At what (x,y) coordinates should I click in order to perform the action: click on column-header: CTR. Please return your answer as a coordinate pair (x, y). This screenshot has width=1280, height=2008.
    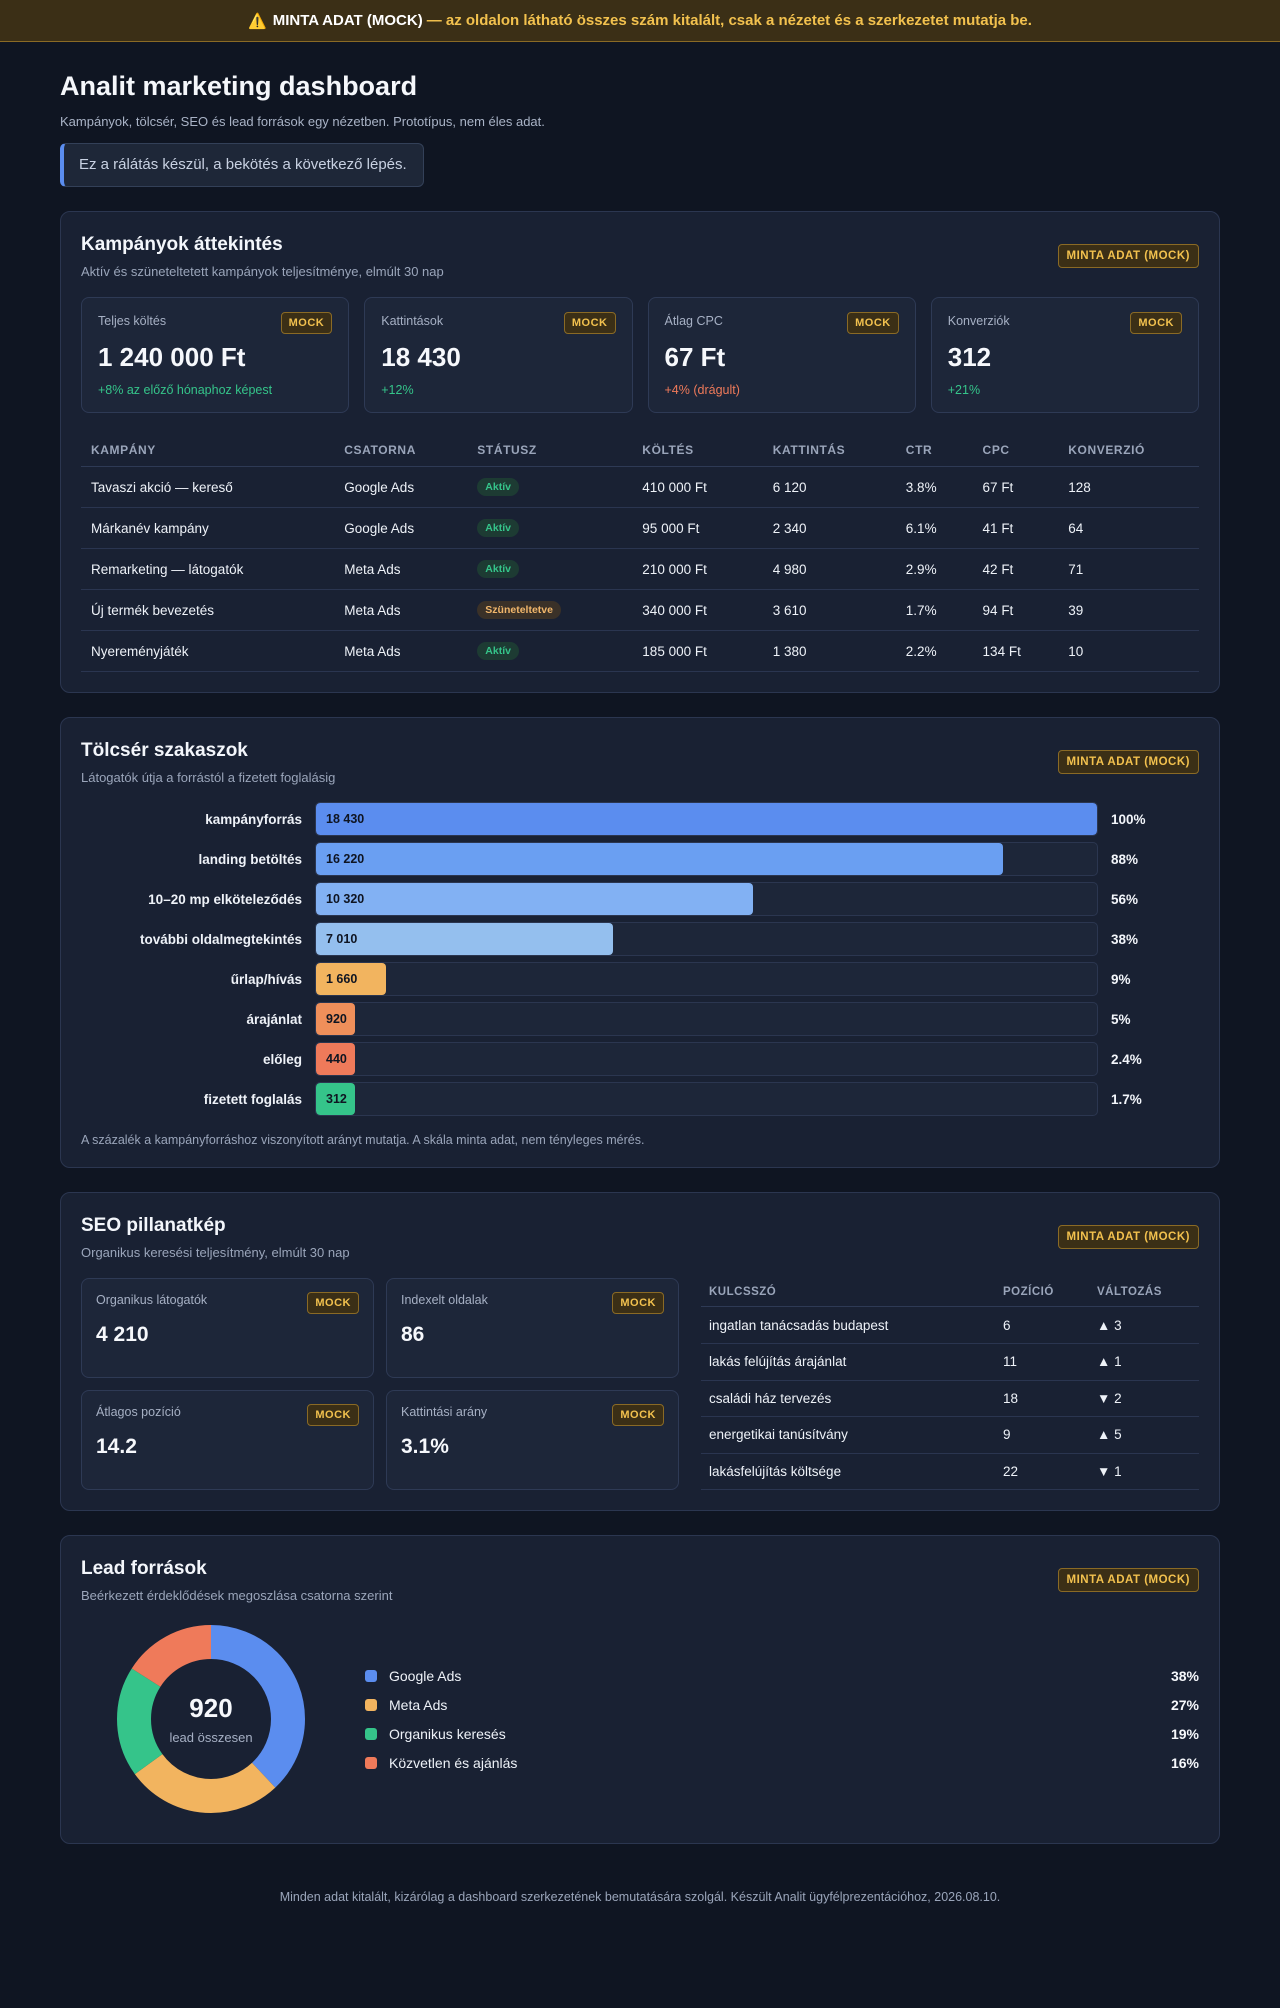
    Looking at the image, I should click on (934, 450).